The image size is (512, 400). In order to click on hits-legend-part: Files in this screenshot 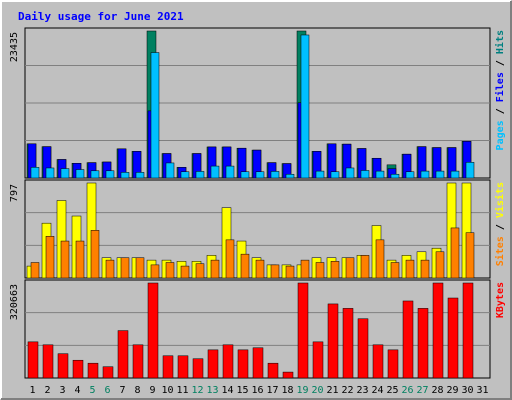, I will do `click(500, 87)`.